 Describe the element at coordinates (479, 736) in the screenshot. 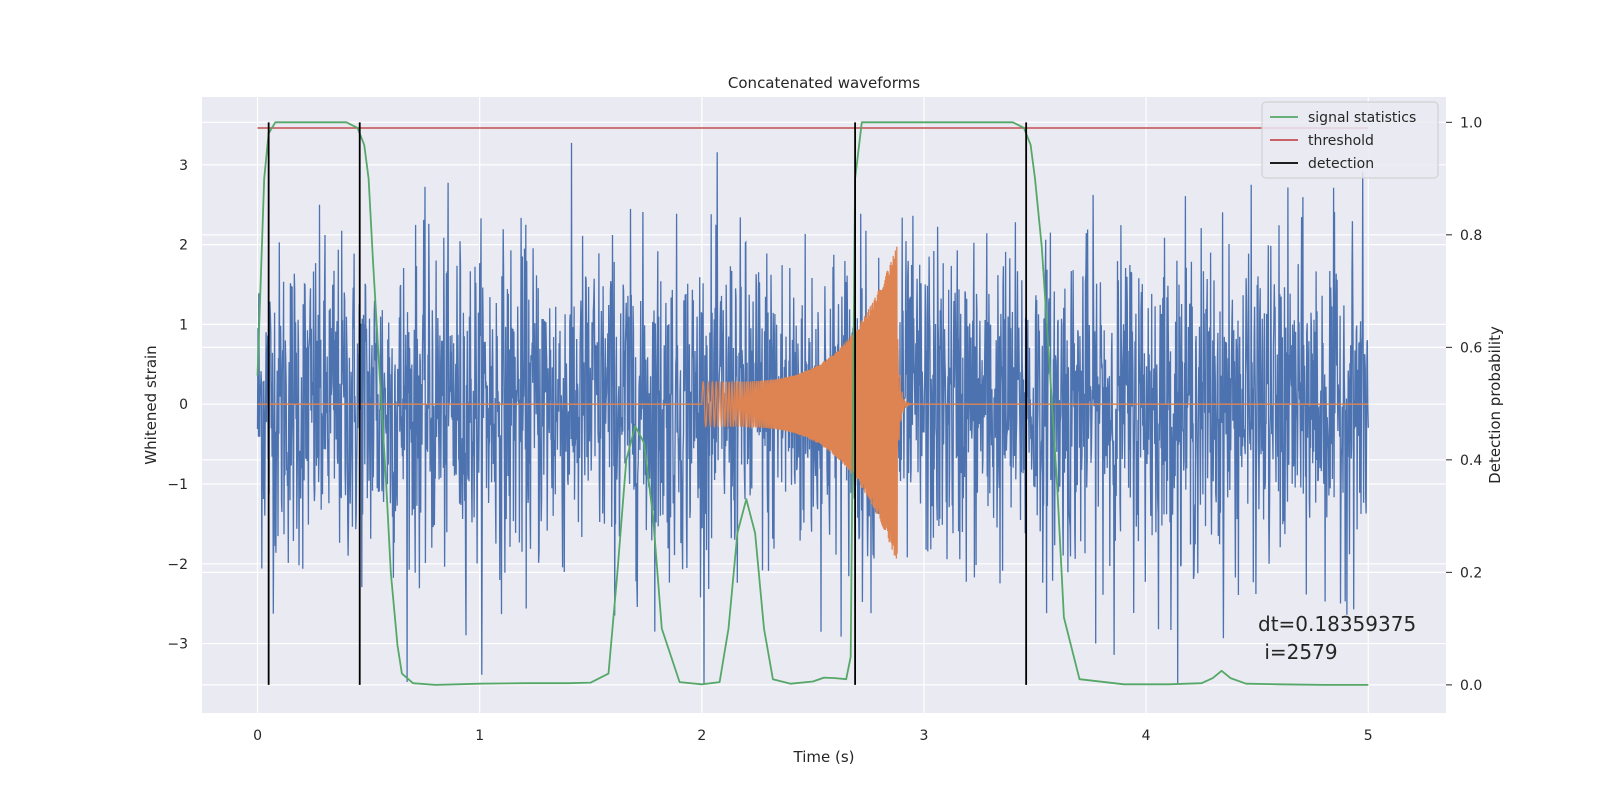

I see `x-tick-label: 1` at that location.